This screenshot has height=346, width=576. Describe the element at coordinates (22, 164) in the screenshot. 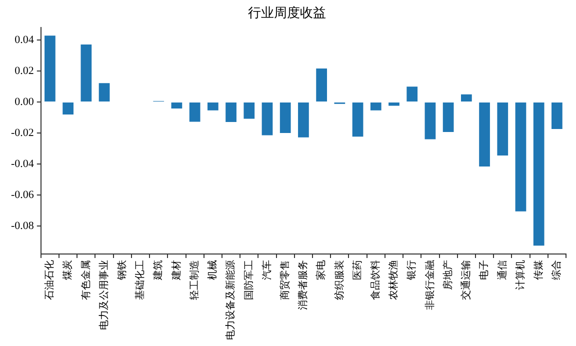

I see `y-tick-label: -0.04` at that location.